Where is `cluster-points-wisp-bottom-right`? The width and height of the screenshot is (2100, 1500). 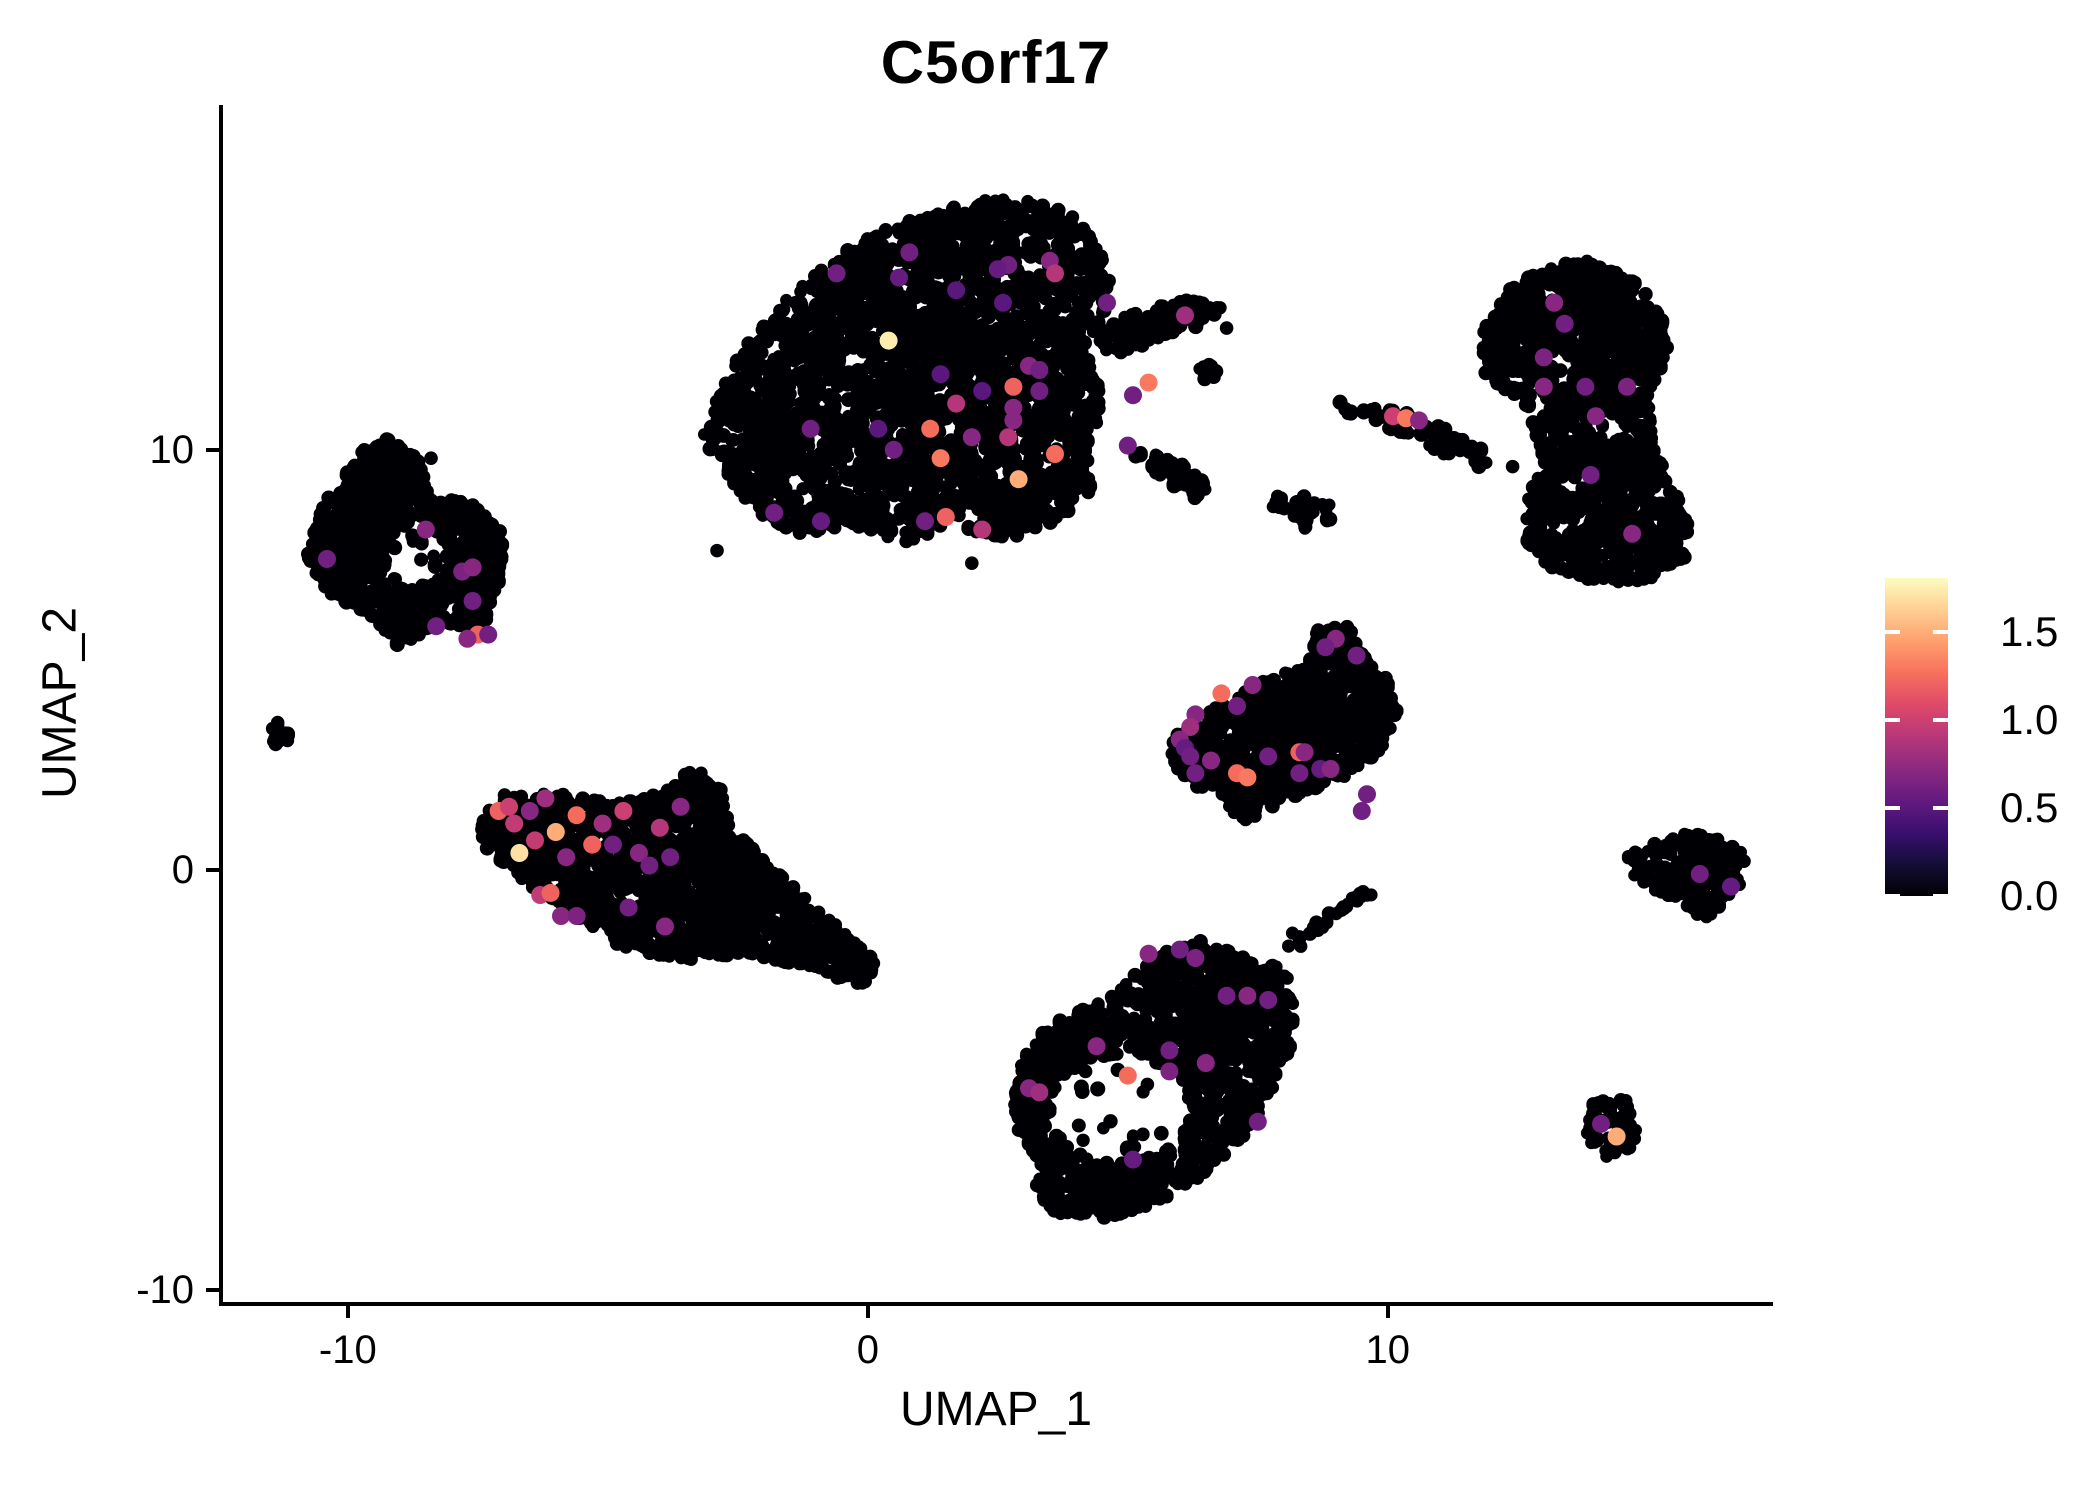 cluster-points-wisp-bottom-right is located at coordinates (1329, 918).